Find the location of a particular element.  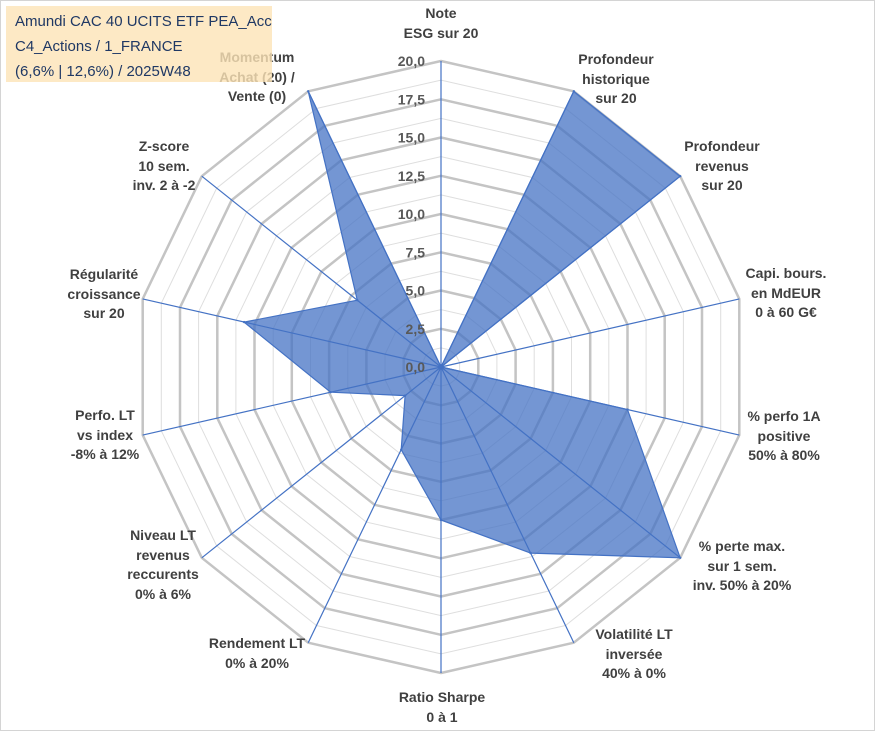

chart-title: Amundi CAC 40 UCITS ETF PEA_Acc is located at coordinates (143, 21).